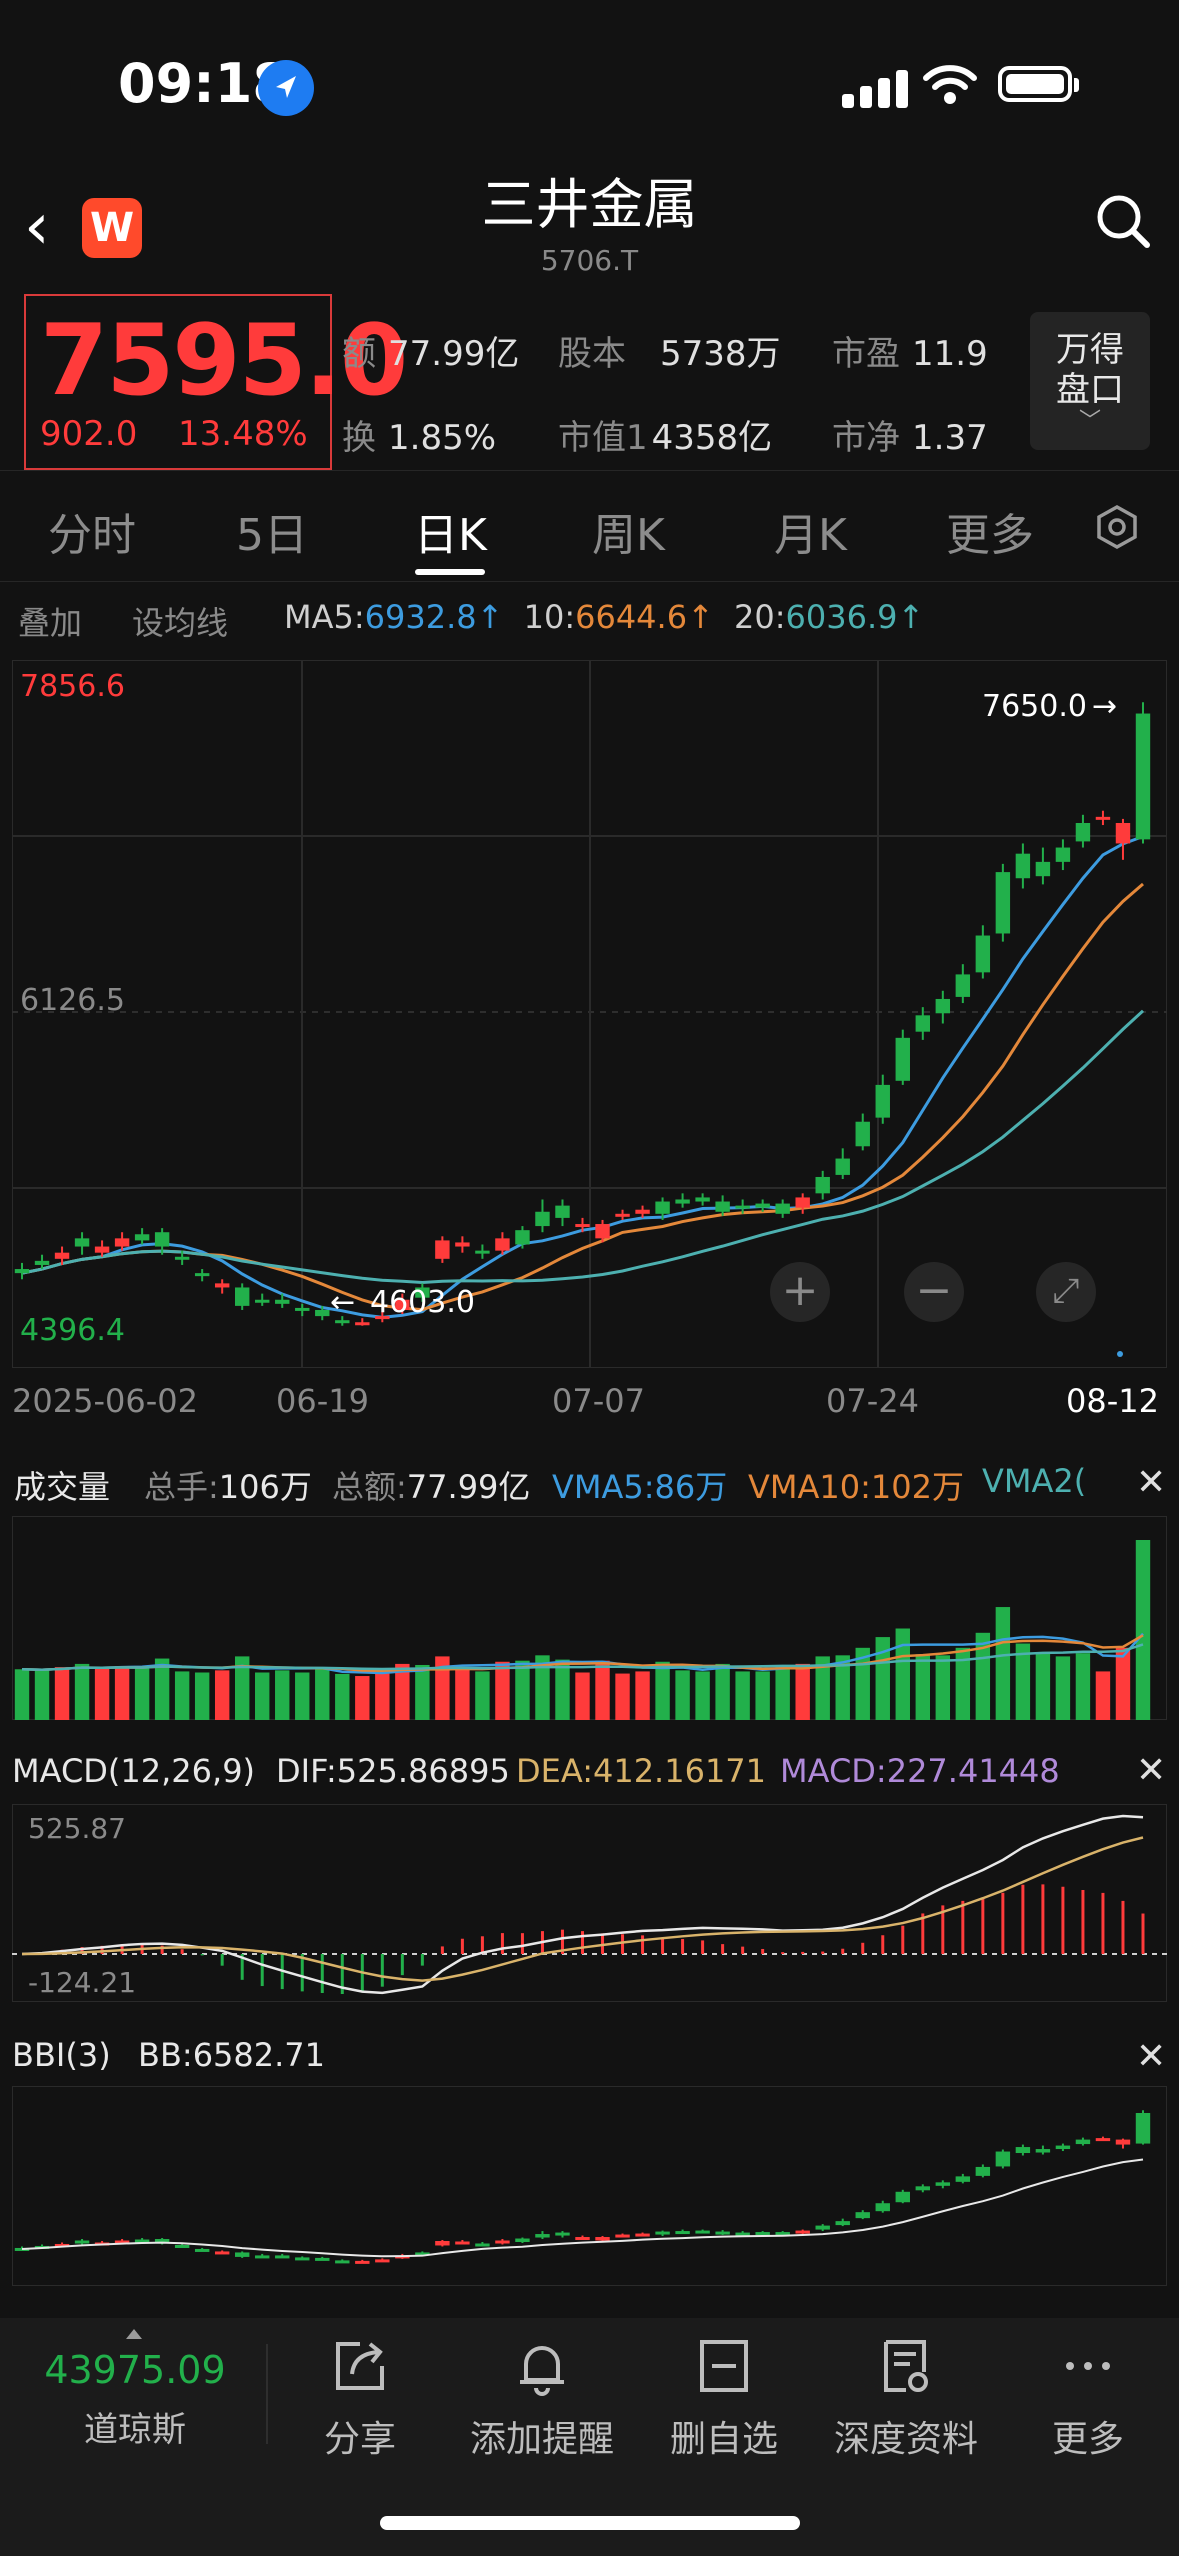  Describe the element at coordinates (224, 361) in the screenshot. I see `last-price: 7595.0` at that location.